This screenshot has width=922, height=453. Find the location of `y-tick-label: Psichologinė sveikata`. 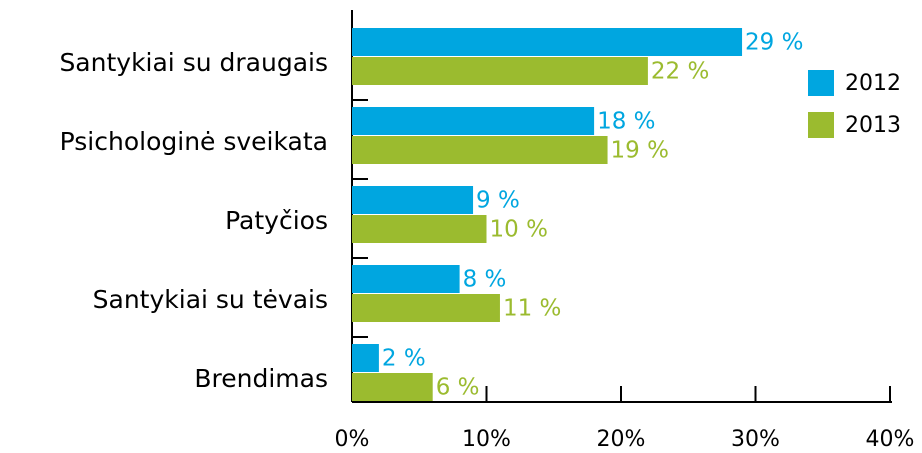

y-tick-label: Psichologinė sveikata is located at coordinates (194, 141).